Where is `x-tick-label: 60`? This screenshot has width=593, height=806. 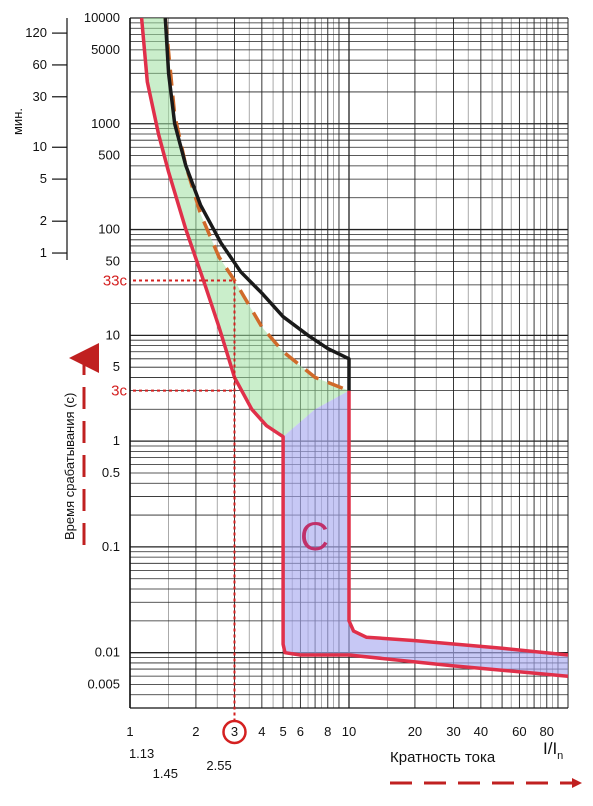 x-tick-label: 60 is located at coordinates (519, 731).